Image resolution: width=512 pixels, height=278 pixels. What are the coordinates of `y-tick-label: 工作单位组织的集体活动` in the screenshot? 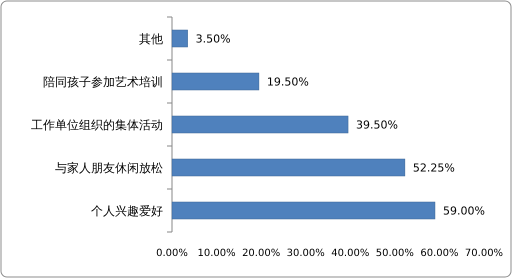 It's located at (97, 125).